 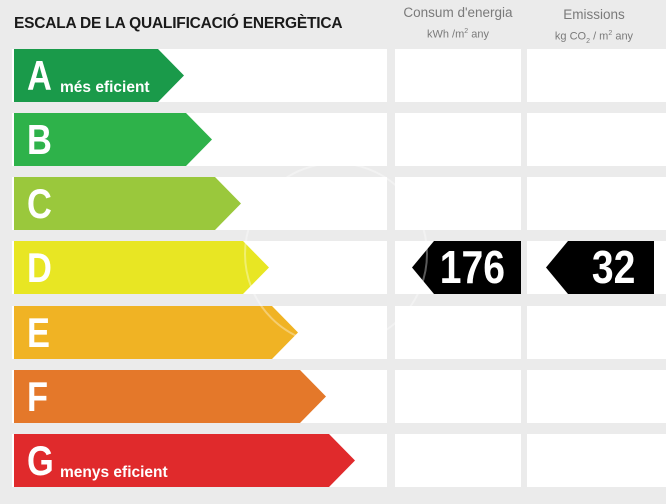 What do you see at coordinates (339, 203) in the screenshot?
I see `rating-row-c: C` at bounding box center [339, 203].